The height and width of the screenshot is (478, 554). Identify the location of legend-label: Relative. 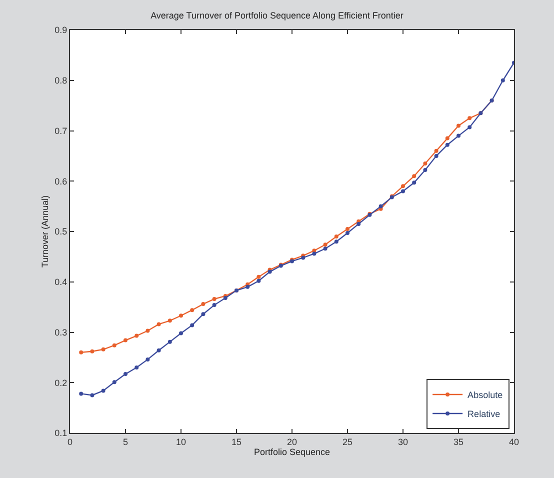
(484, 413).